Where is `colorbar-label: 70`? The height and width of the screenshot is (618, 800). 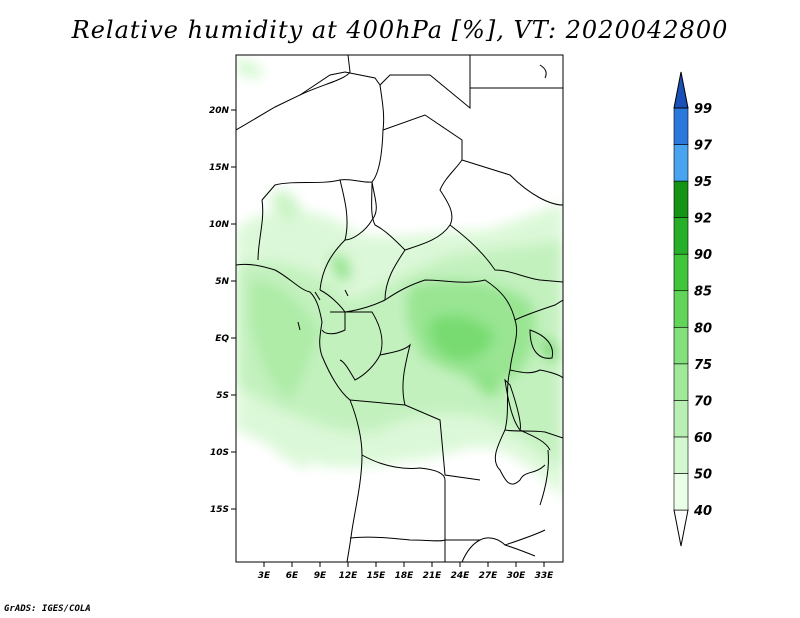
colorbar-label: 70 is located at coordinates (703, 401).